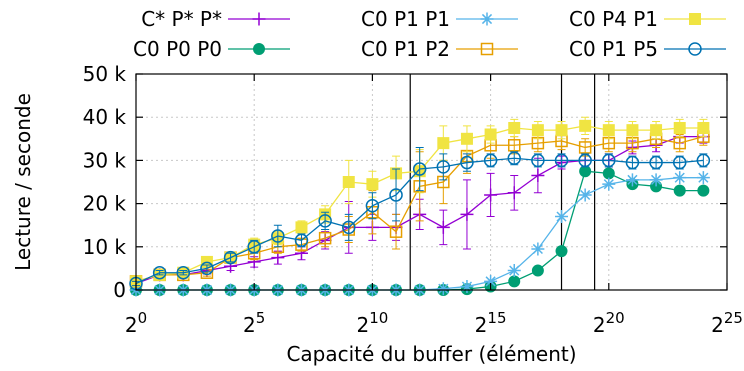 This screenshot has width=744, height=371. What do you see at coordinates (439, 19) in the screenshot?
I see `legend-item: C0 P1 P1` at bounding box center [439, 19].